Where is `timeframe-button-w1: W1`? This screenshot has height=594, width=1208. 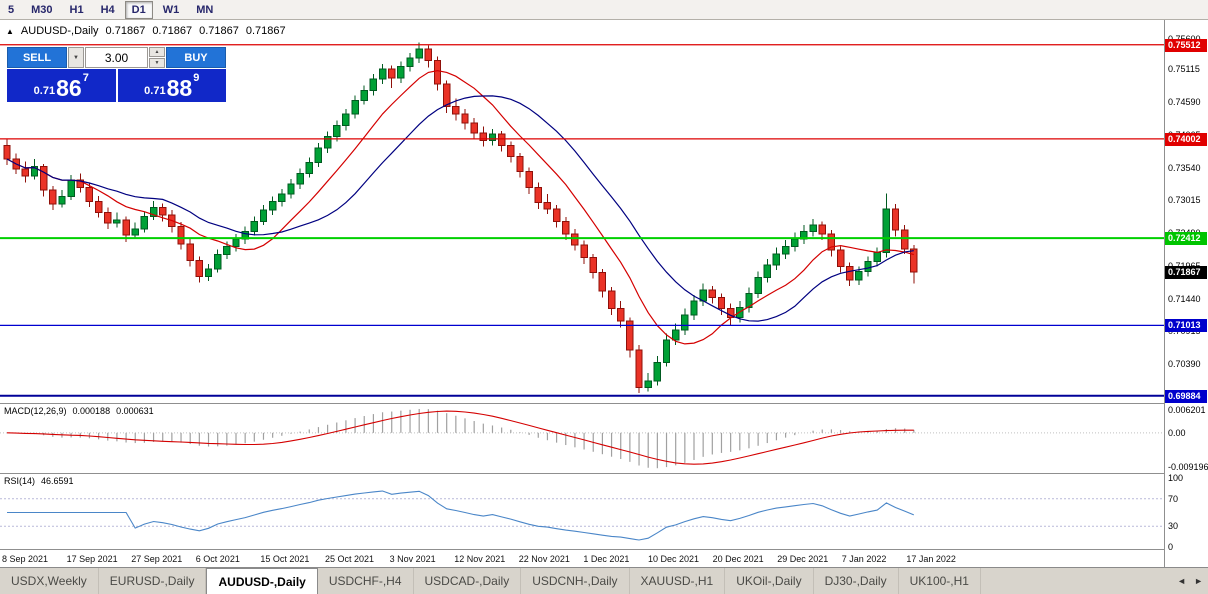
timeframe-button-w1: W1 is located at coordinates (171, 9).